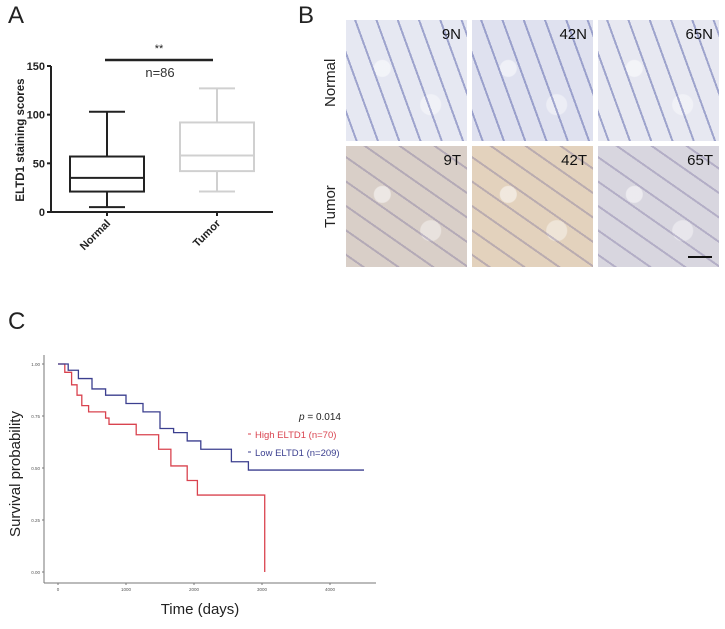  What do you see at coordinates (15, 474) in the screenshot?
I see `y-axis-label: Survival probability` at bounding box center [15, 474].